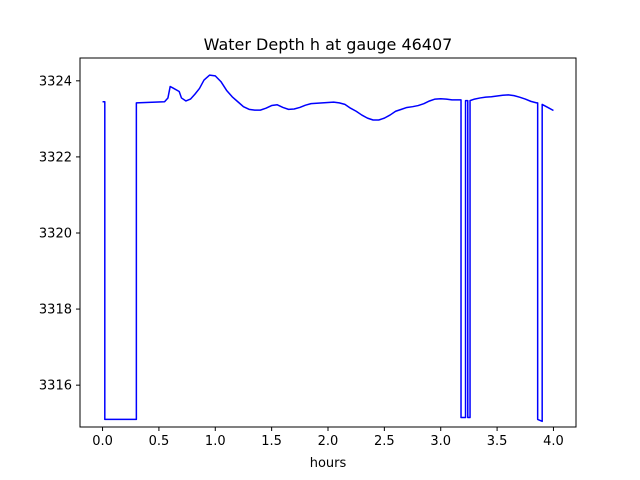 The width and height of the screenshot is (640, 480). What do you see at coordinates (55, 310) in the screenshot?
I see `y-tick-label: 3318` at bounding box center [55, 310].